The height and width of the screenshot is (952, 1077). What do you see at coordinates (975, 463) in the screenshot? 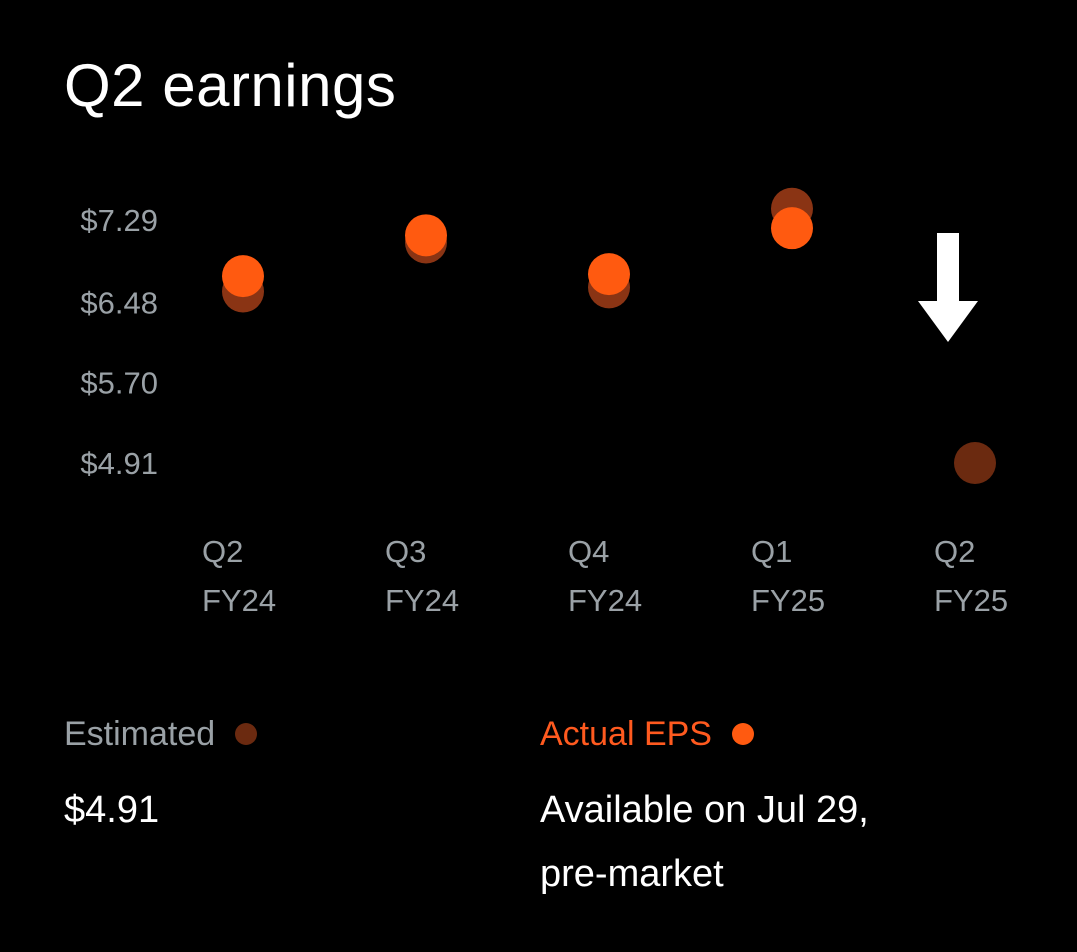
I see `estimated-point` at bounding box center [975, 463].